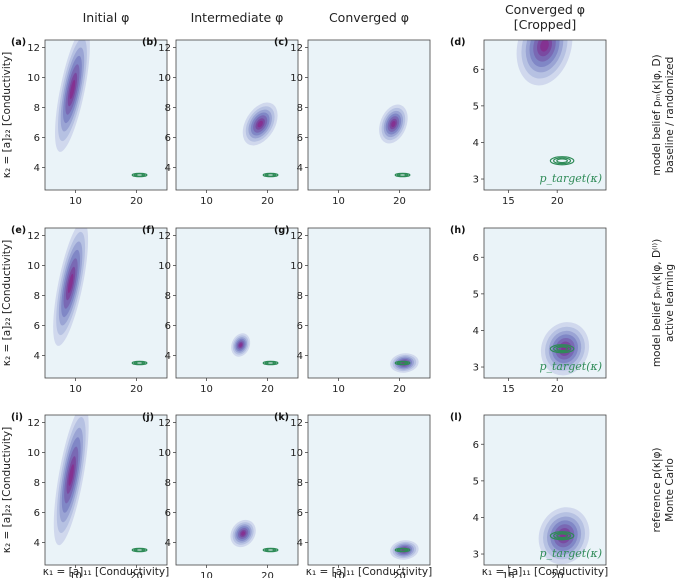  I want to click on panel-letter: (a), so click(18, 42).